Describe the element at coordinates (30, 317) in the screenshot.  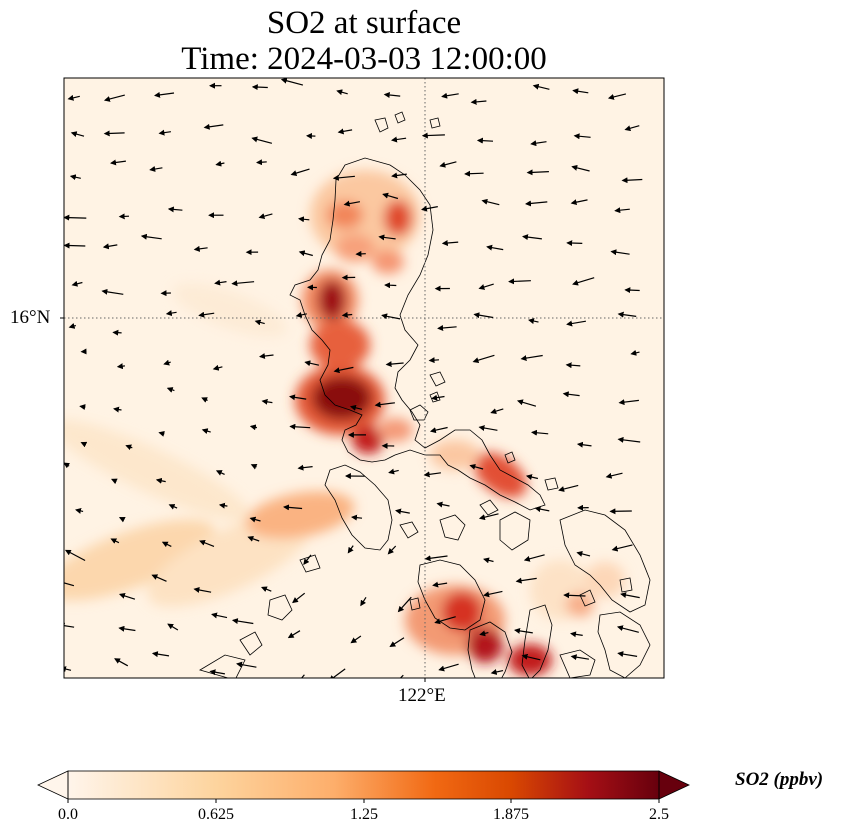
I see `latitude-label: 16°N` at that location.